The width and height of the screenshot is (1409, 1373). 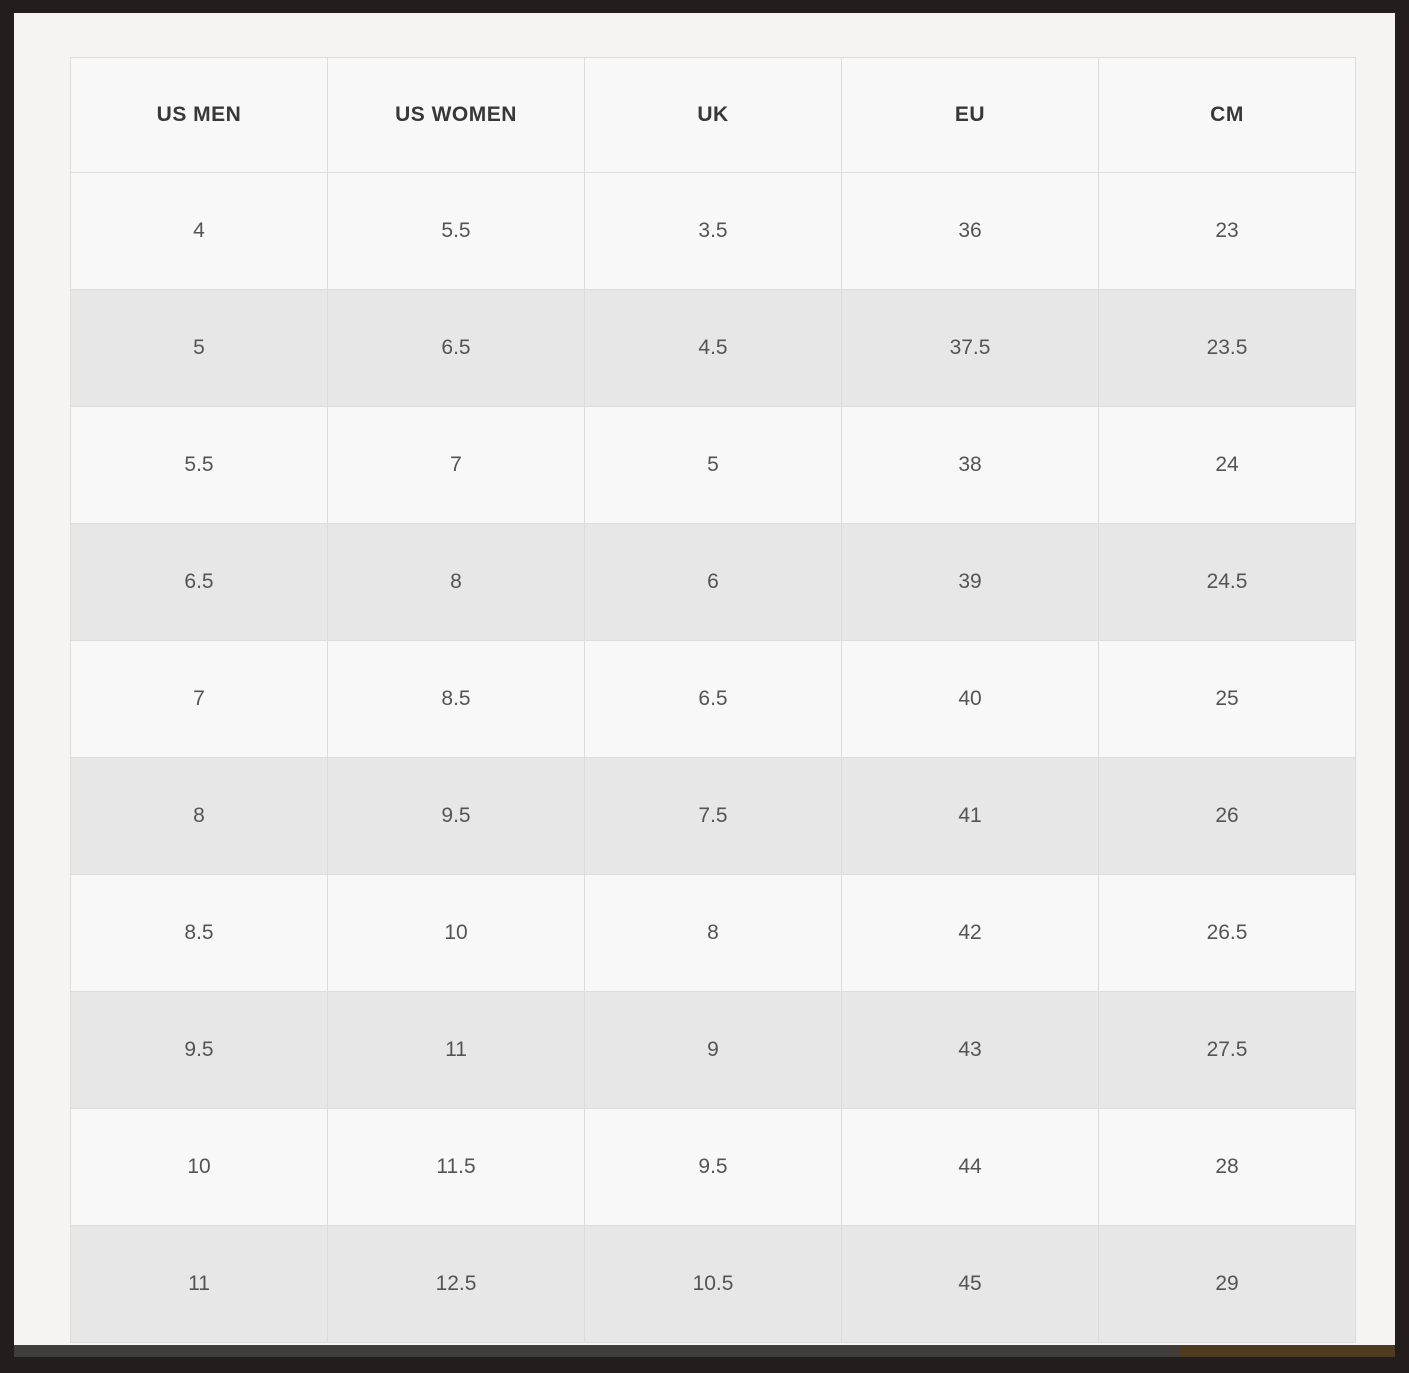 I want to click on table-row: 11 12.5 10.5 45 29, so click(x=713, y=1284).